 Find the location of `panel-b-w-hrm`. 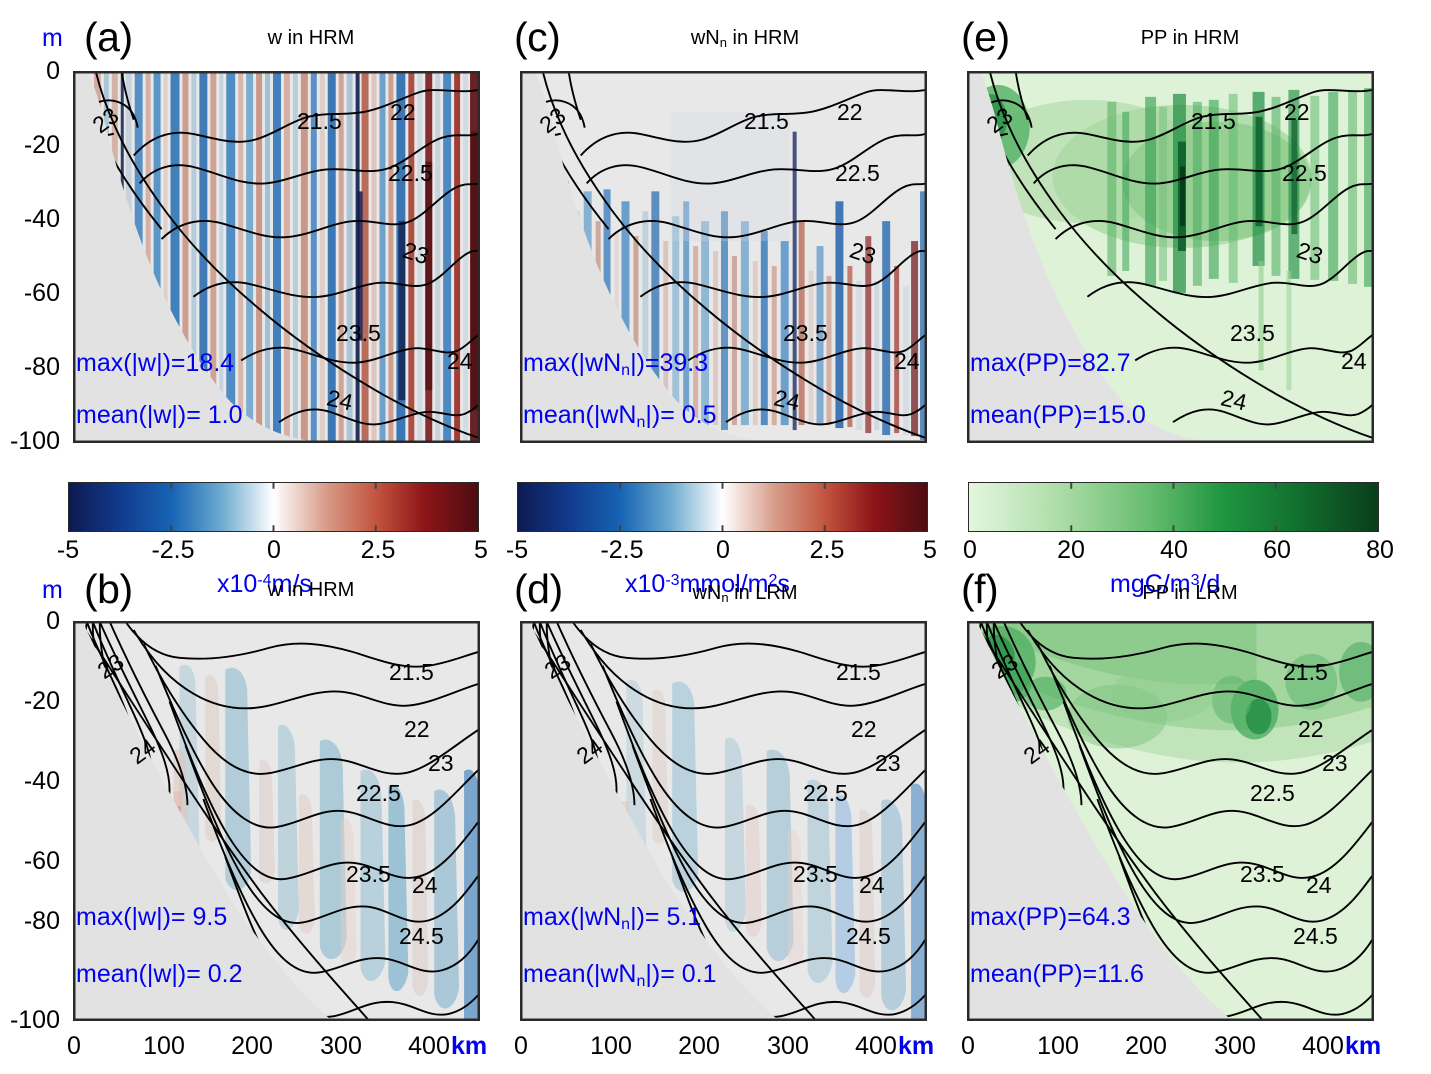

panel-b-w-hrm is located at coordinates (276, 821).